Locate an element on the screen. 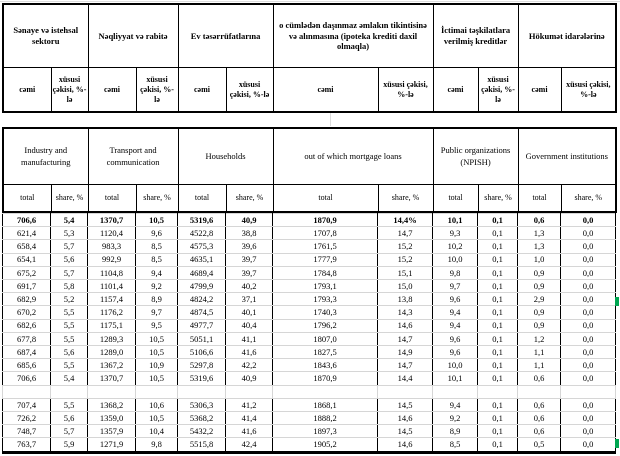  group-header-public-en: Public organizations (NPISH) is located at coordinates (475, 156).